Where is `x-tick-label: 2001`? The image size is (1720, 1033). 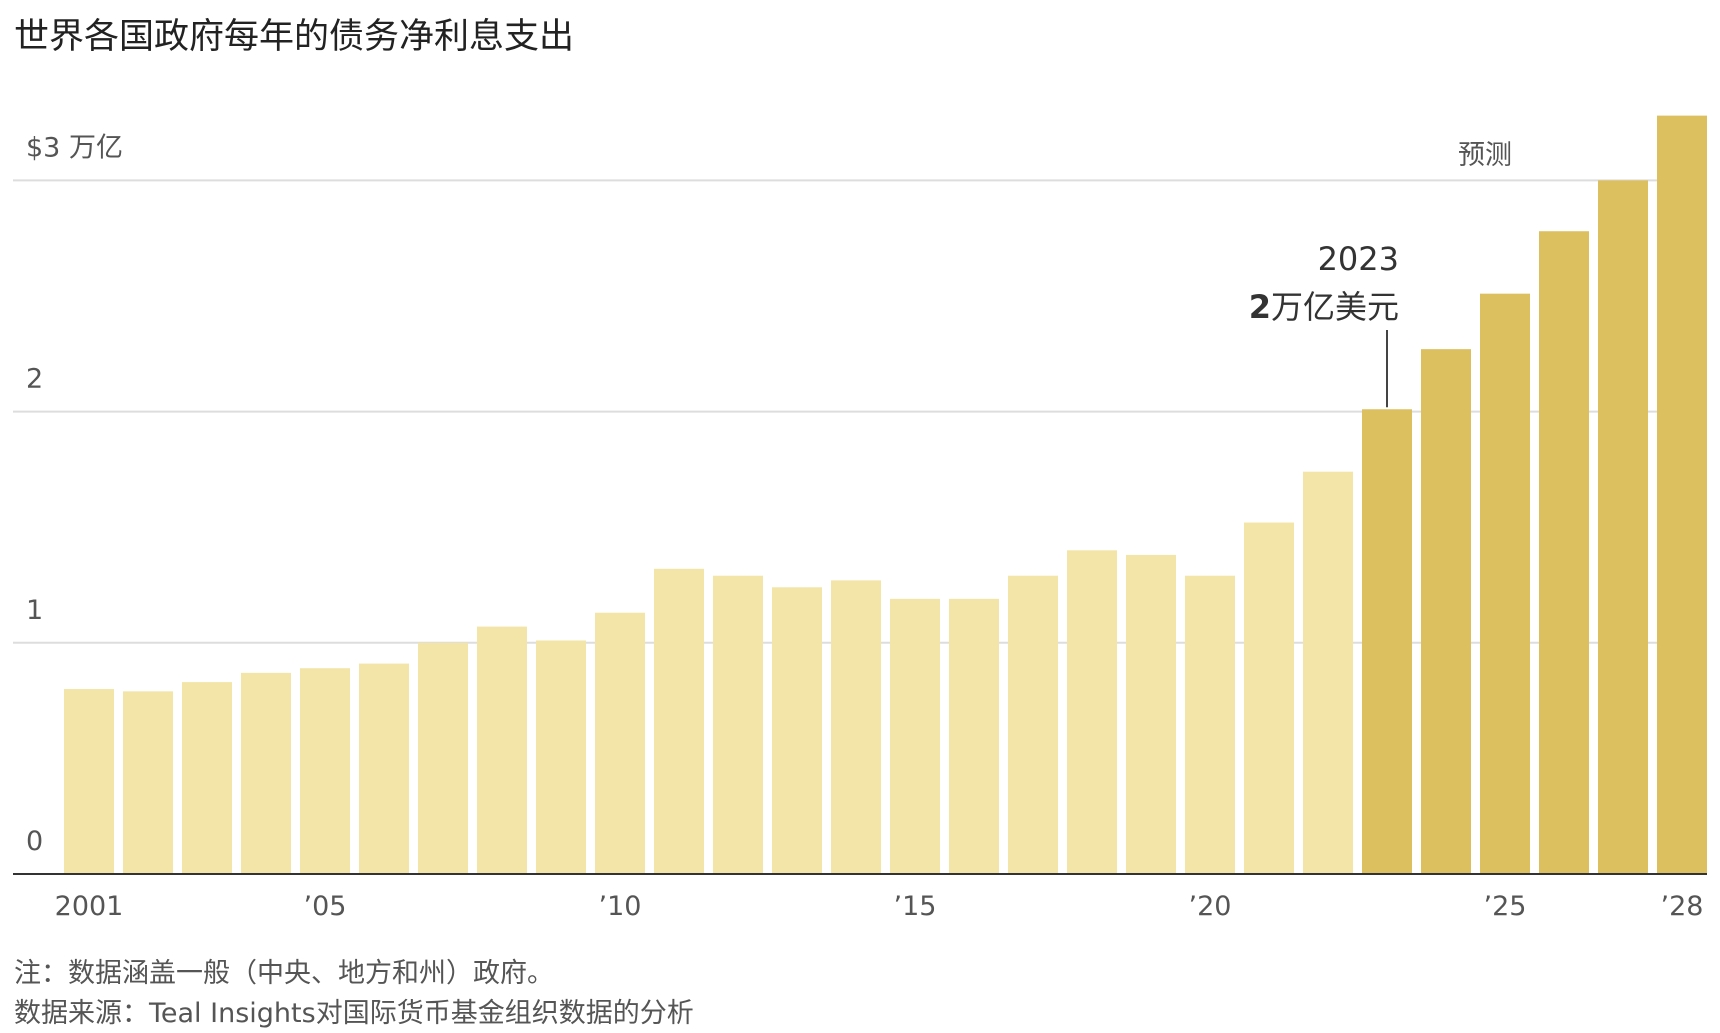 x-tick-label: 2001 is located at coordinates (89, 906).